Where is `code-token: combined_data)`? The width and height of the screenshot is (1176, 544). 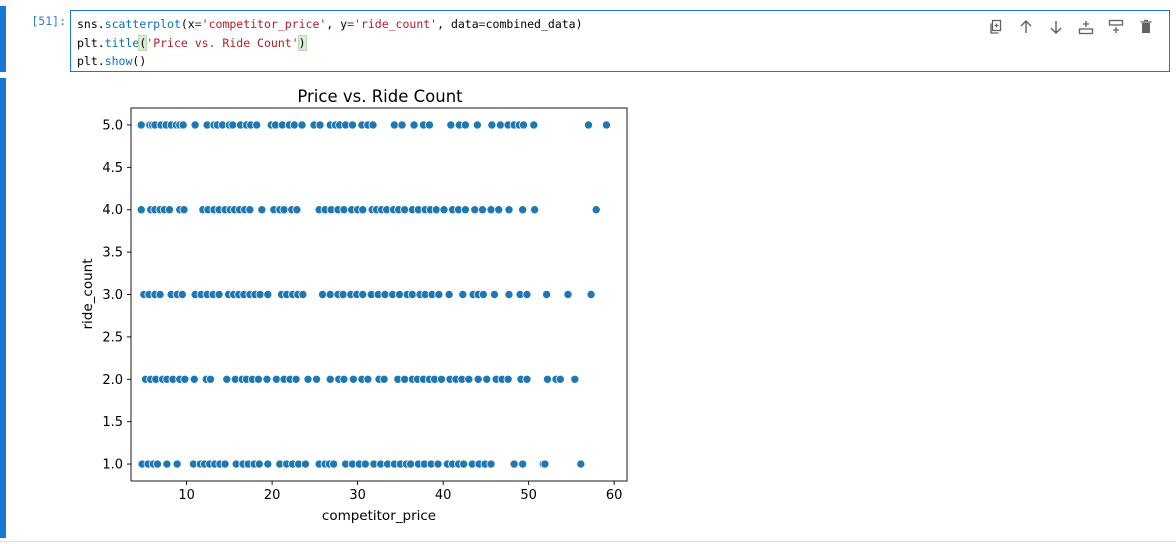
code-token: combined_data) is located at coordinates (534, 24).